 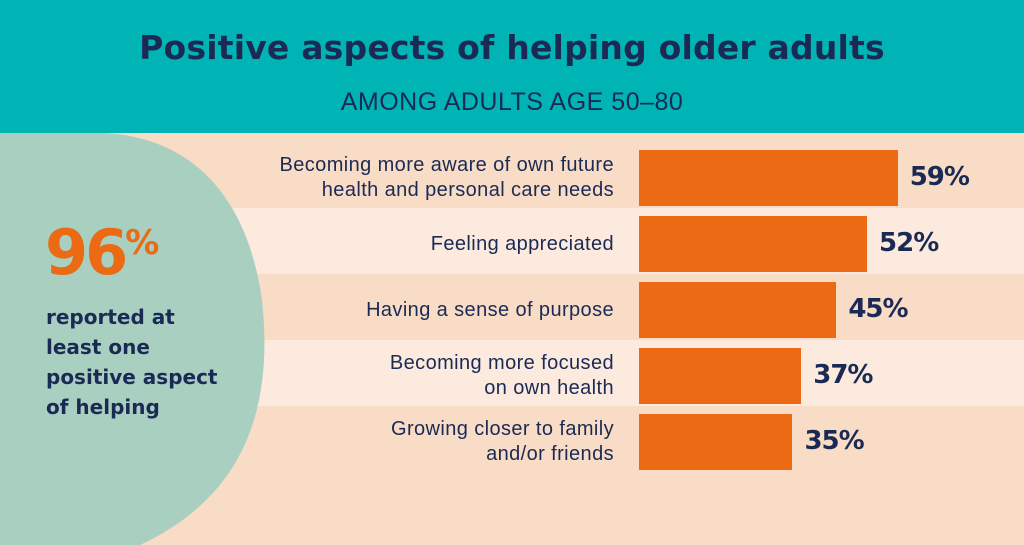 I want to click on category-label: Feeling appreciated, so click(x=522, y=243).